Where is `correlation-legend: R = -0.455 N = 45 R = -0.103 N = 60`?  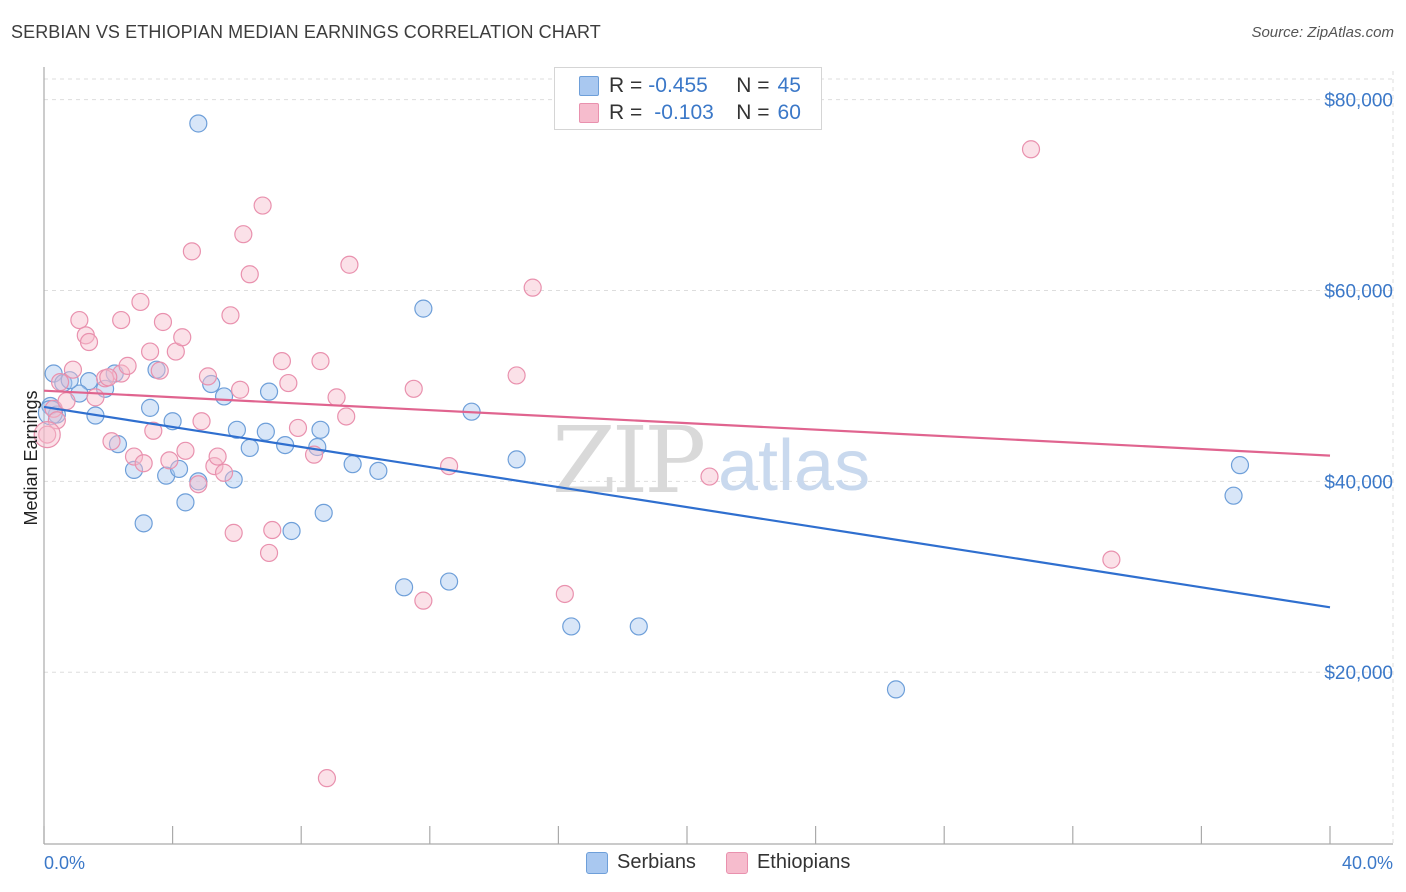
correlation-legend: R = -0.455 N = 45 R = -0.103 N = 60 is located at coordinates (688, 98).